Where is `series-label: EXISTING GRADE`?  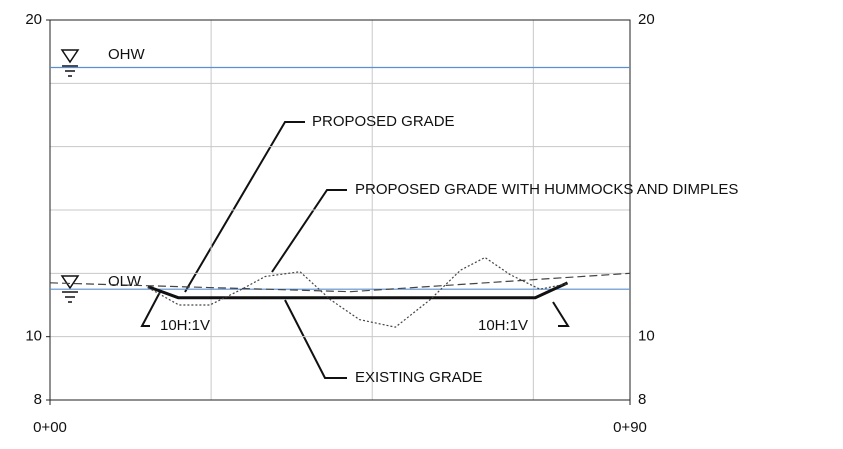
series-label: EXISTING GRADE is located at coordinates (419, 377).